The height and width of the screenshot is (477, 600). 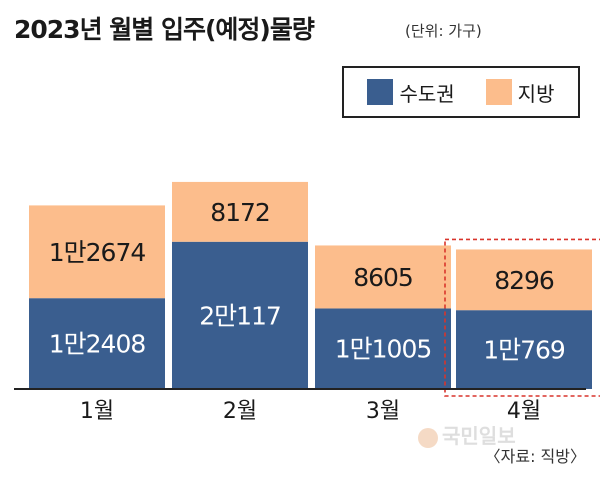 I want to click on data-label-capital: 2만117, so click(x=240, y=315).